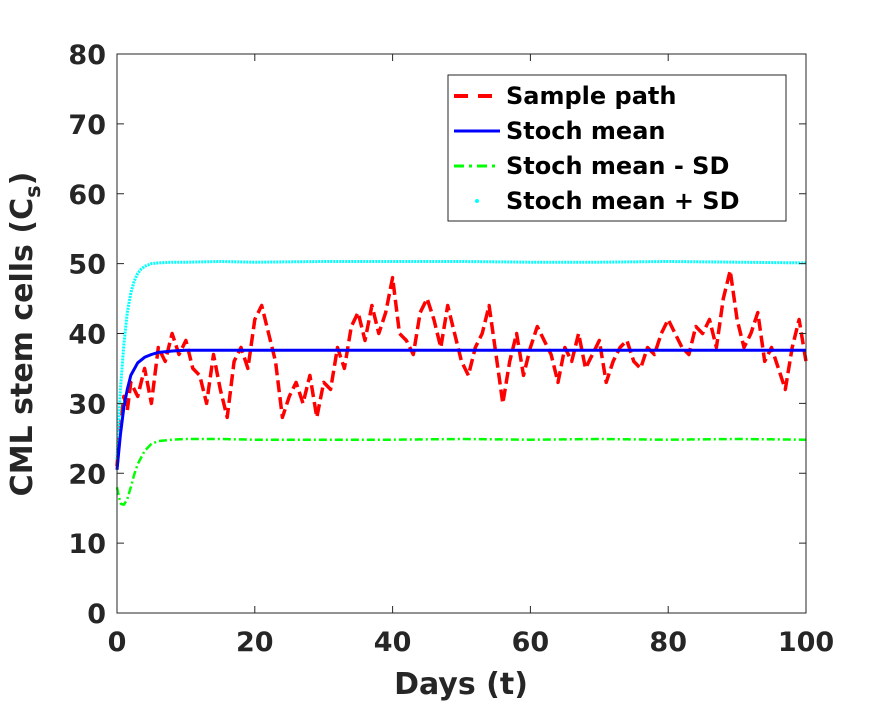  What do you see at coordinates (87, 265) in the screenshot?
I see `y-tick-label: 50` at bounding box center [87, 265].